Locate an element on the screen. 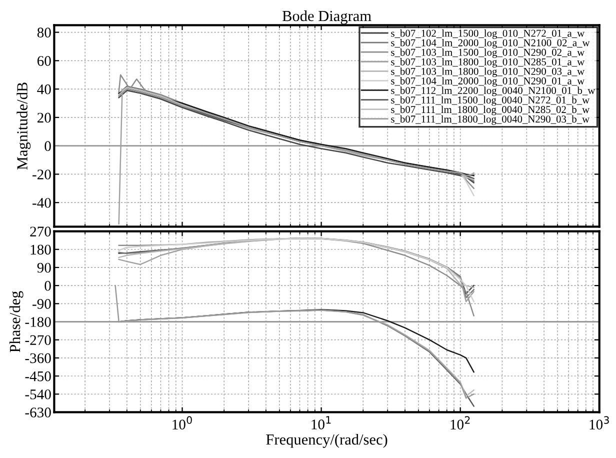 This screenshot has width=616, height=458. y-tick-label: -270 is located at coordinates (38, 340).